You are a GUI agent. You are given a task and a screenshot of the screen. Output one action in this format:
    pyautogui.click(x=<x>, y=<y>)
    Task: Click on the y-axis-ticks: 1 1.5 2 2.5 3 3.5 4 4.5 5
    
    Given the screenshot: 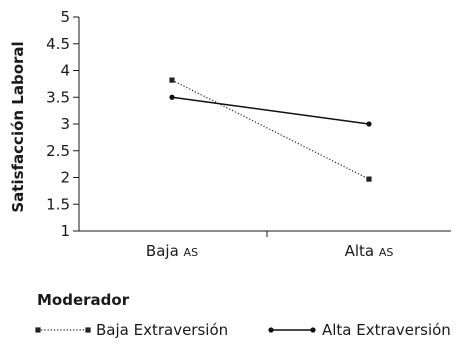 What is the action you would take?
    pyautogui.click(x=62, y=124)
    